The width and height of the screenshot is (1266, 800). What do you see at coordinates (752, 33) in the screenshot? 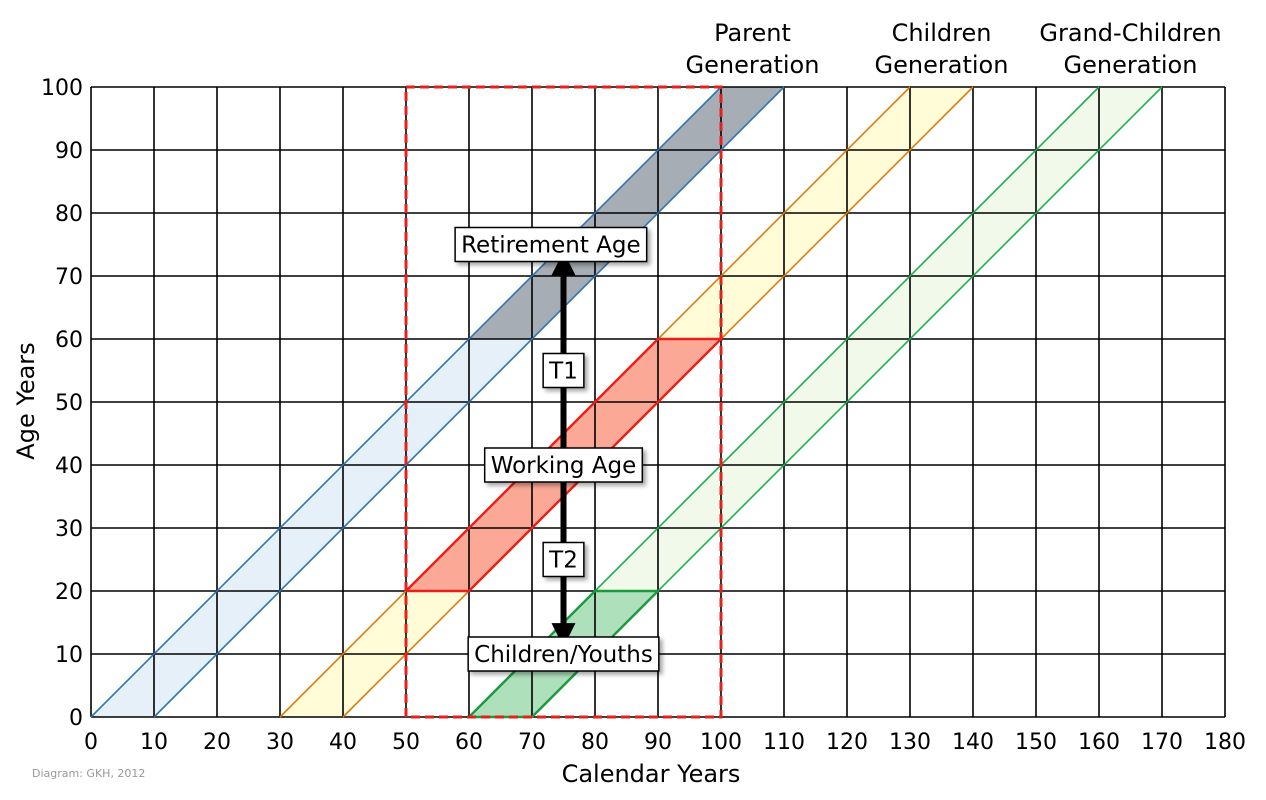
I see `generation-label-0-line-0: Parent` at bounding box center [752, 33].